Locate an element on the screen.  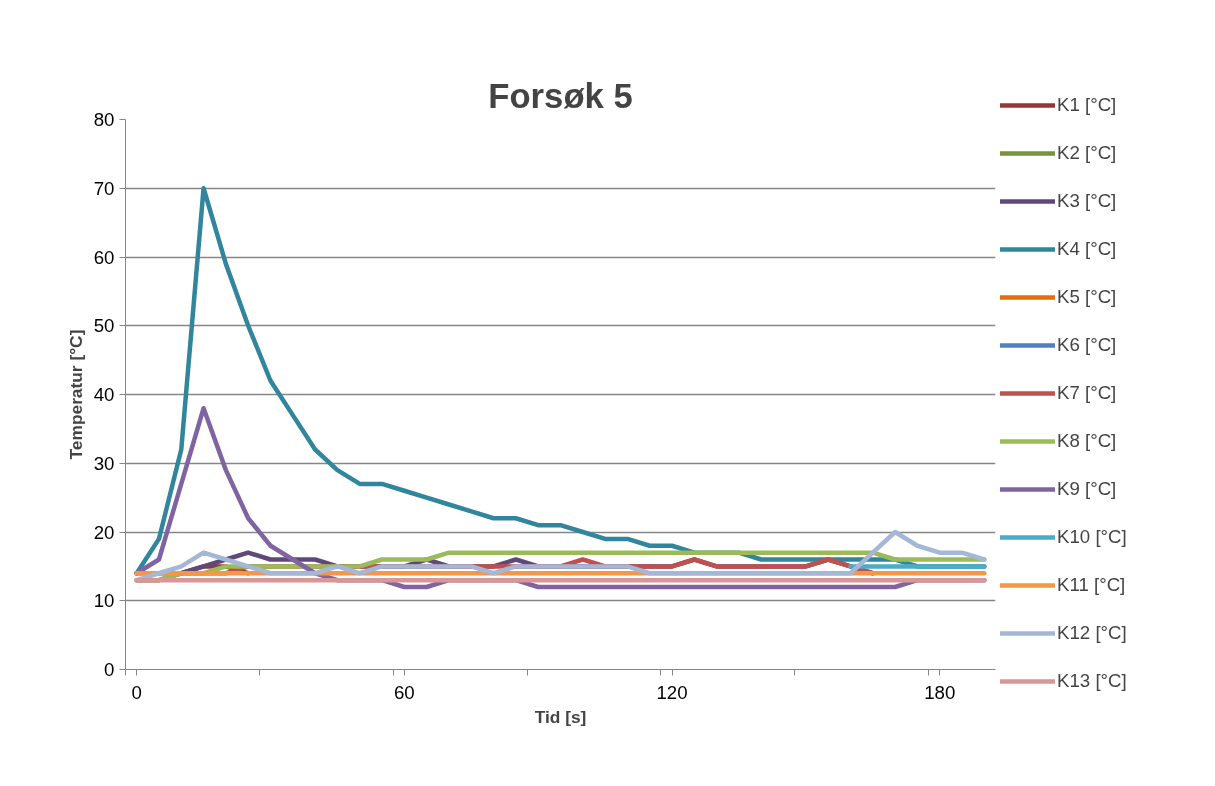
legend-label: K3 [°C] is located at coordinates (1087, 201).